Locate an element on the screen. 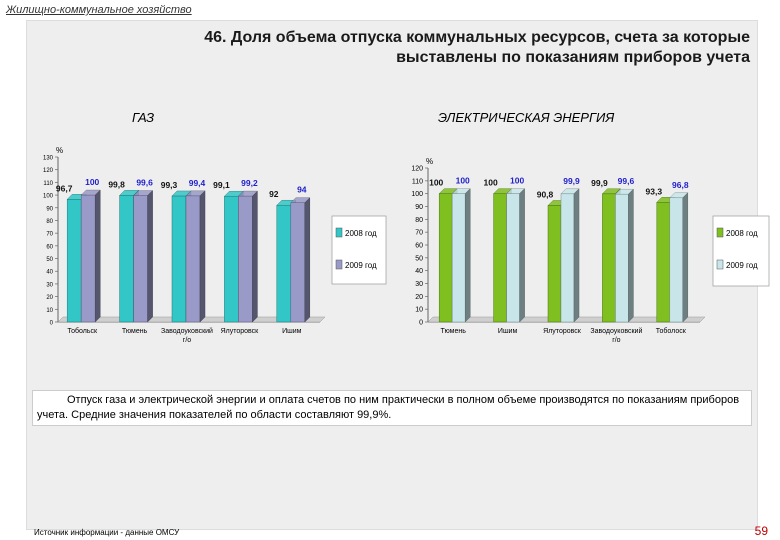 This screenshot has width=780, height=540. source-note: Источник информации - данные ОМСУ is located at coordinates (107, 532).